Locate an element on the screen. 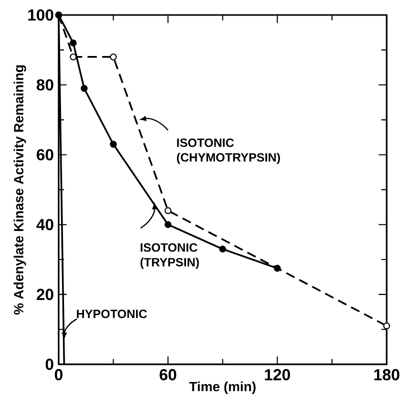  x-tick-label: 0 is located at coordinates (58, 374).